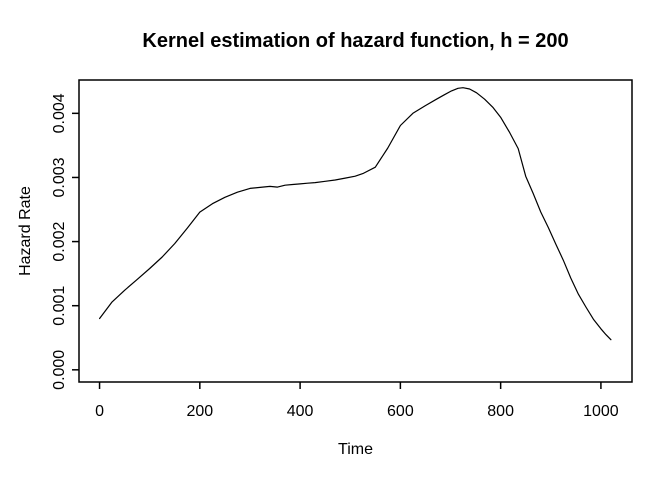 The width and height of the screenshot is (672, 480). I want to click on x-tick-label: 800, so click(500, 411).